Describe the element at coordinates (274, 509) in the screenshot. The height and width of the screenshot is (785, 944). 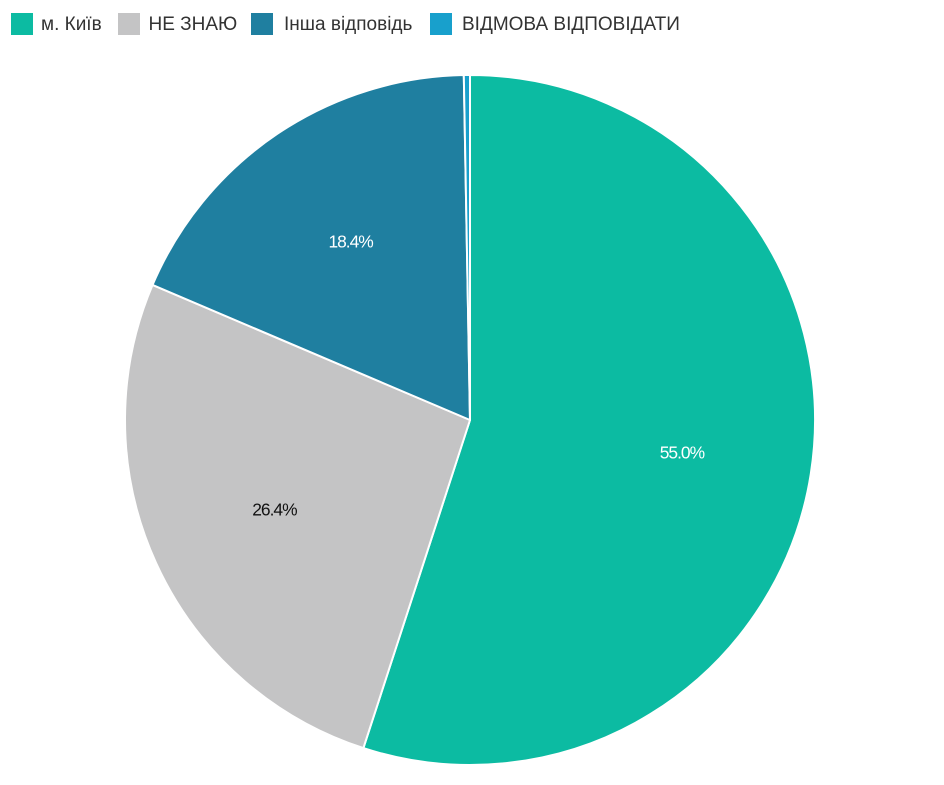
I see `svg-text: 26.4%` at that location.